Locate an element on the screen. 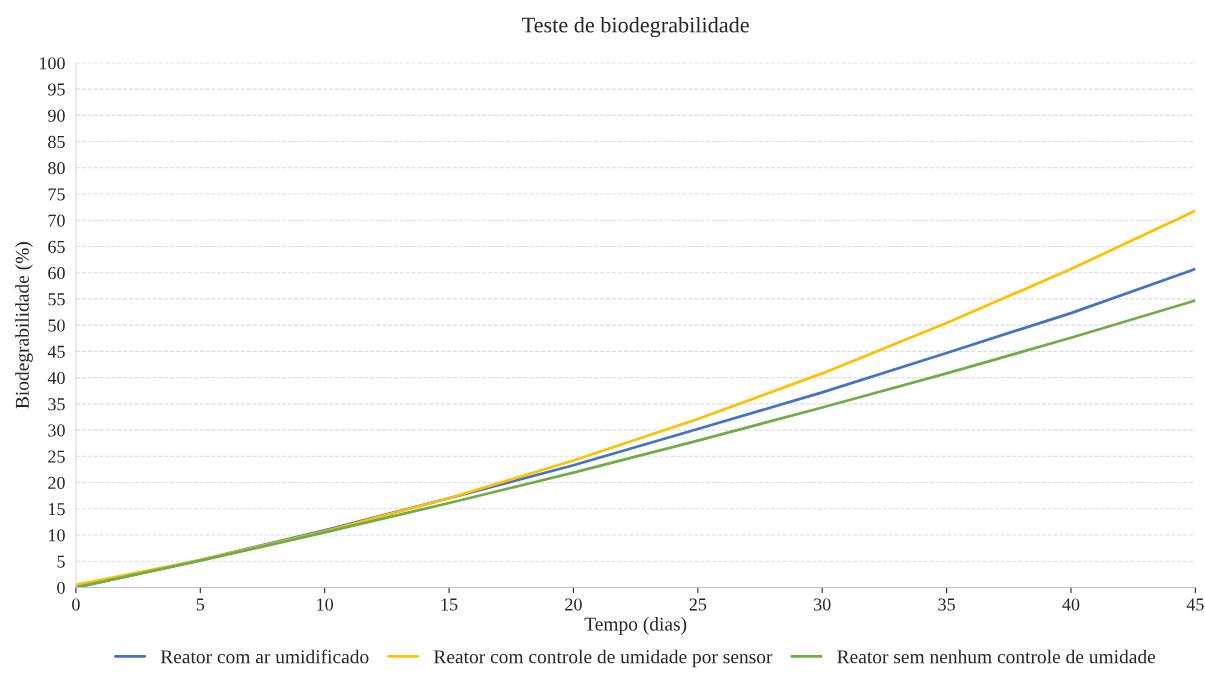 The image size is (1205, 676). x-tick-label: 45 is located at coordinates (1195, 604).